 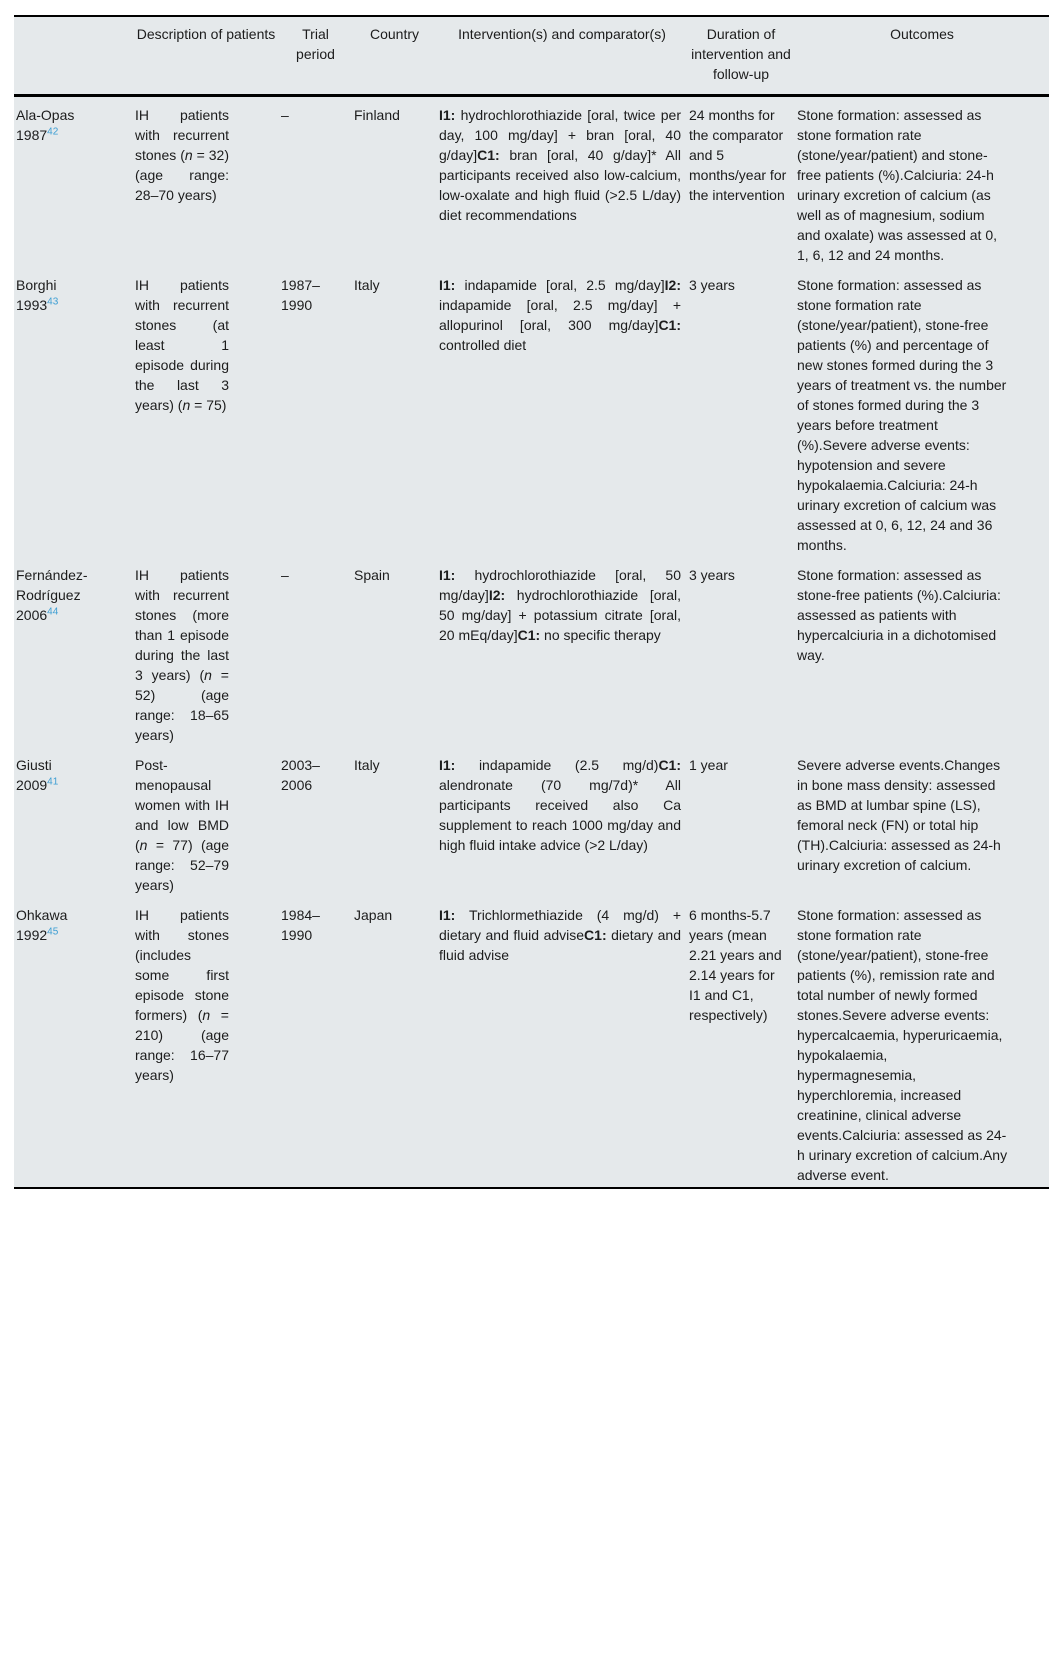 What do you see at coordinates (73, 822) in the screenshot?
I see `study-cell: Giusti 200941` at bounding box center [73, 822].